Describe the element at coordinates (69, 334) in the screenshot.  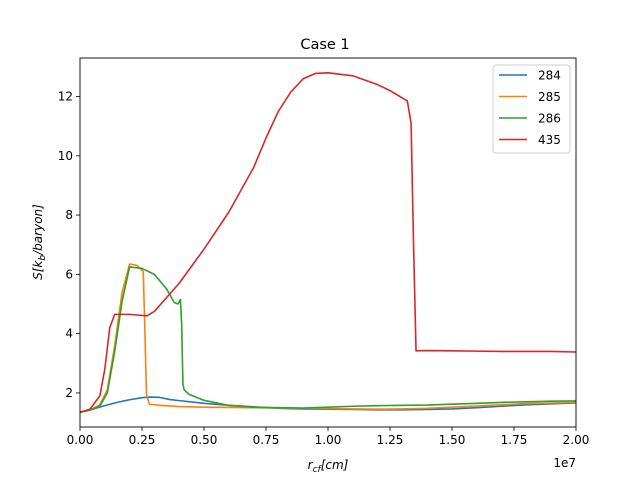
I see `y-tick-label: 4` at that location.